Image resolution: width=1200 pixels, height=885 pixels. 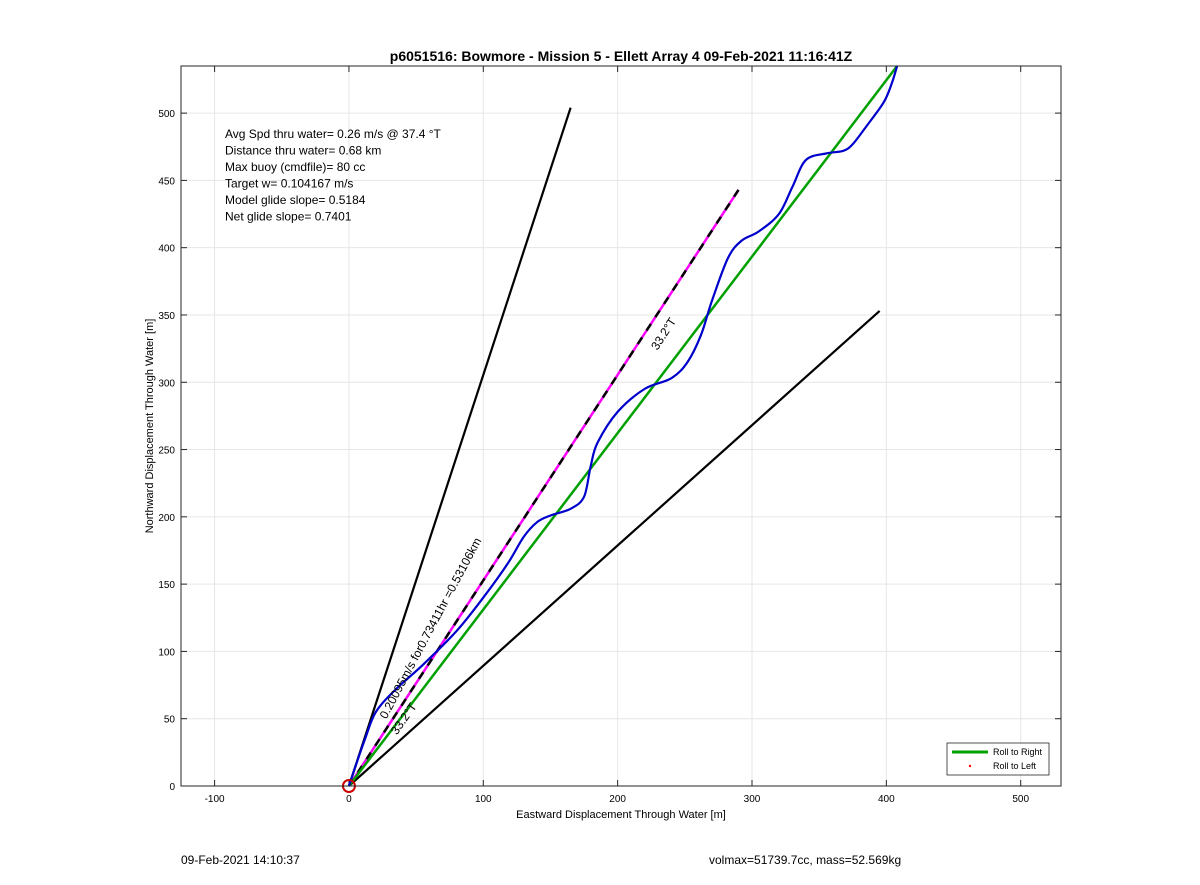 I want to click on legend: Roll to Right Roll to Left, so click(x=998, y=759).